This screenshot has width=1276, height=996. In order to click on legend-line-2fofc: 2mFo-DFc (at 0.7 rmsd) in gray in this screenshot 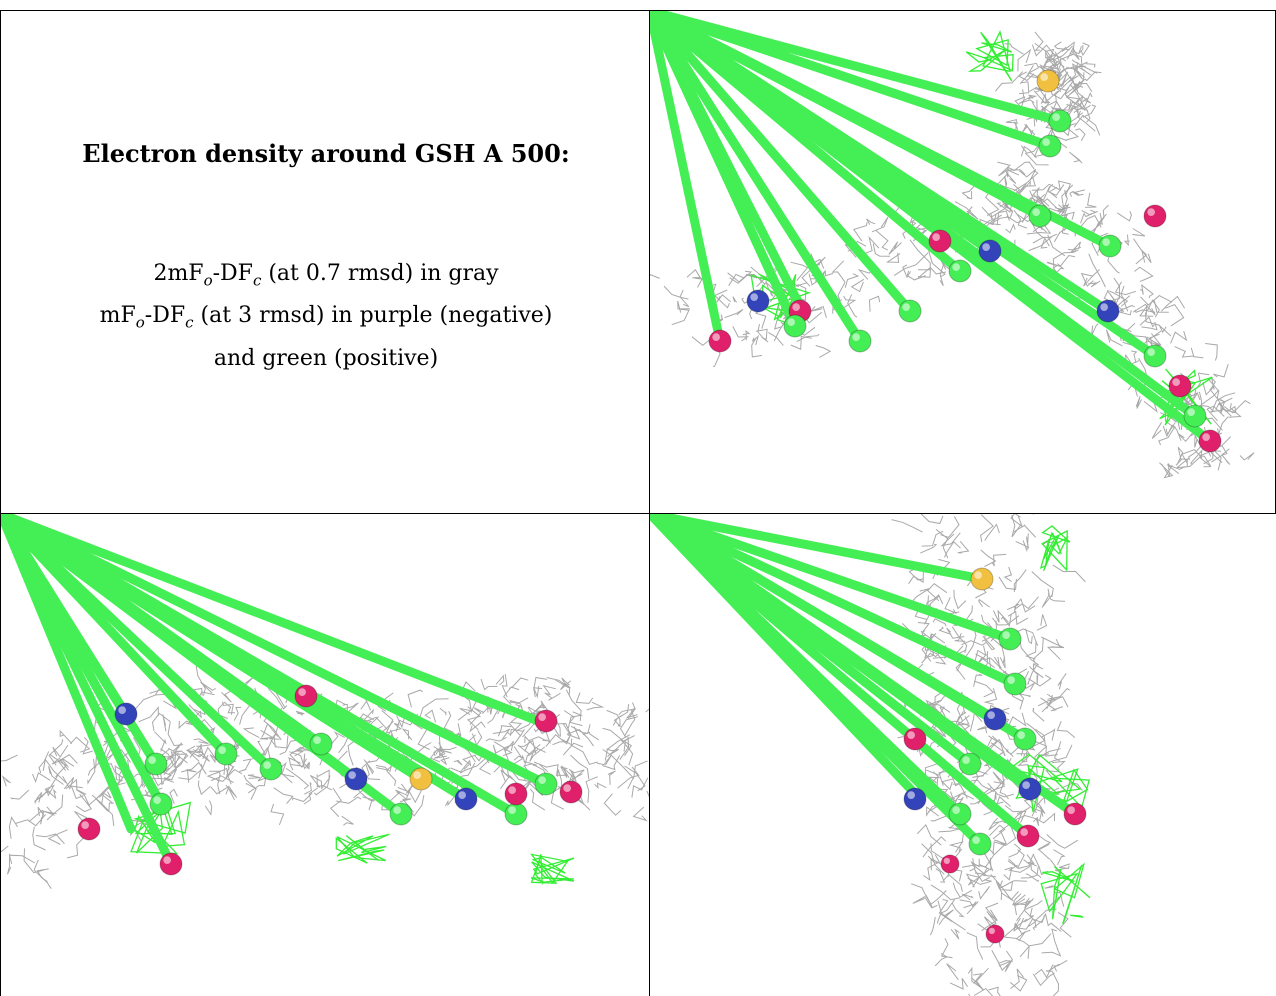, I will do `click(326, 275)`.